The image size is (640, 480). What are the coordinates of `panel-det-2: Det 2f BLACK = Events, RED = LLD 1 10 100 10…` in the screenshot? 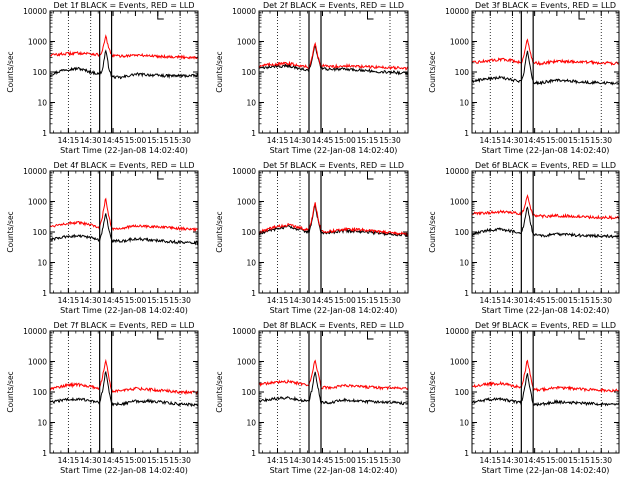 It's located at (312, 78).